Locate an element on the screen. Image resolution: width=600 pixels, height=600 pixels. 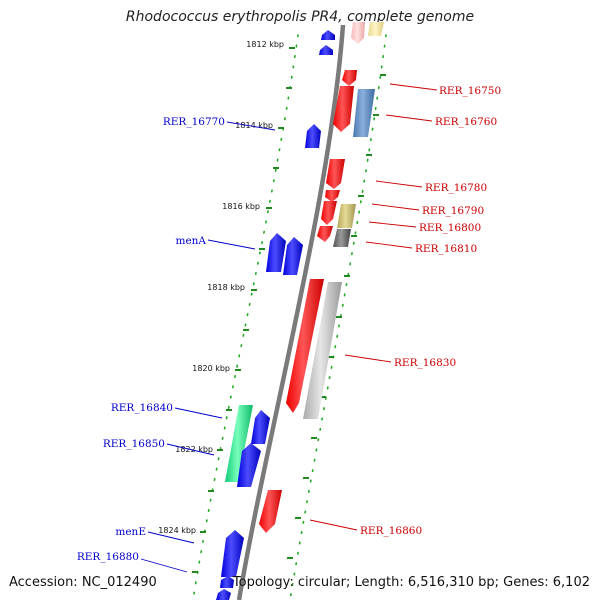
gene-rer16810-a is located at coordinates (325, 234).